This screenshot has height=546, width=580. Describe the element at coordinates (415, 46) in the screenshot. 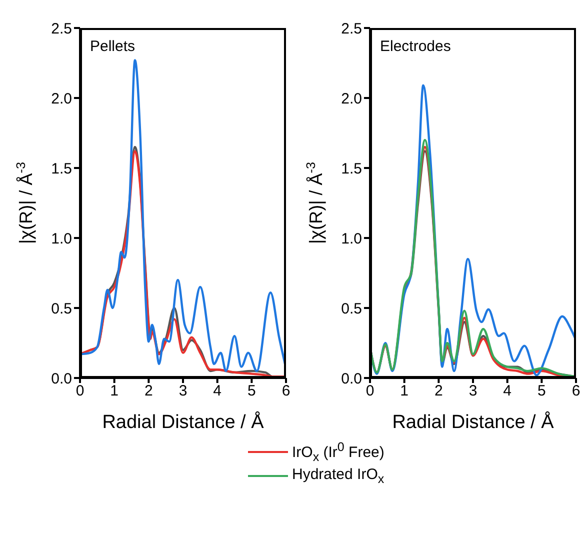

I see `text: Electrodes` at that location.